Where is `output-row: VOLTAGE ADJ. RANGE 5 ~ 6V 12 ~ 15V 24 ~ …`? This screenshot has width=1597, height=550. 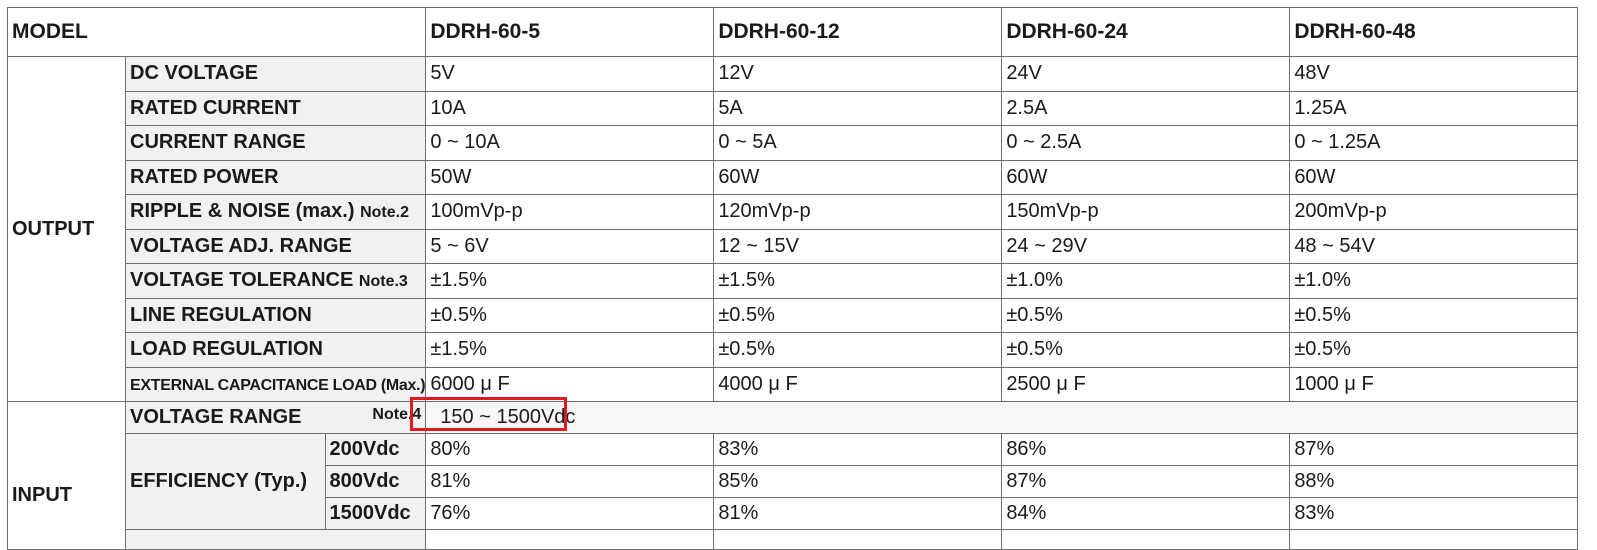 output-row: VOLTAGE ADJ. RANGE 5 ~ 6V 12 ~ 15V 24 ~ … is located at coordinates (793, 246).